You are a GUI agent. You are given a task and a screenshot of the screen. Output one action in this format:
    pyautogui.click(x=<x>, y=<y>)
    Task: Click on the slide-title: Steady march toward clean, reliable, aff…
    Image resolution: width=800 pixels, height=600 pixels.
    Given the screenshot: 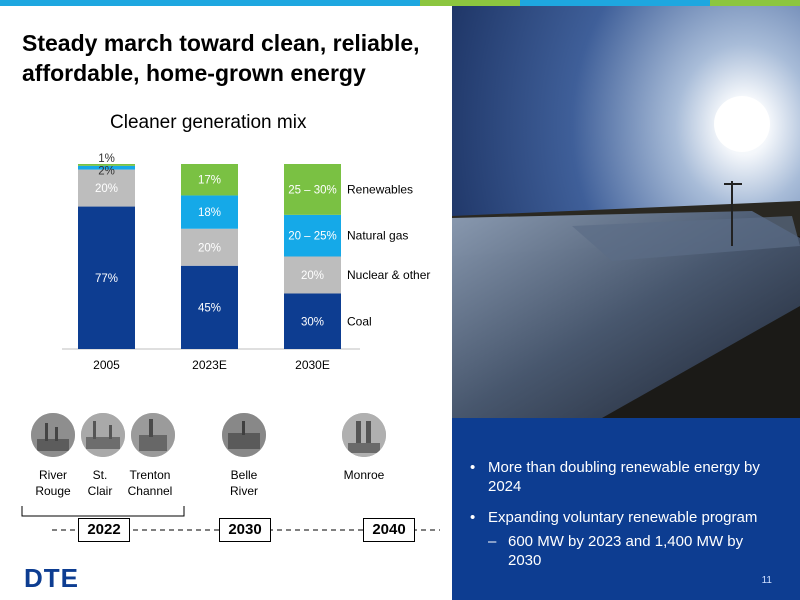 What is the action you would take?
    pyautogui.click(x=221, y=58)
    